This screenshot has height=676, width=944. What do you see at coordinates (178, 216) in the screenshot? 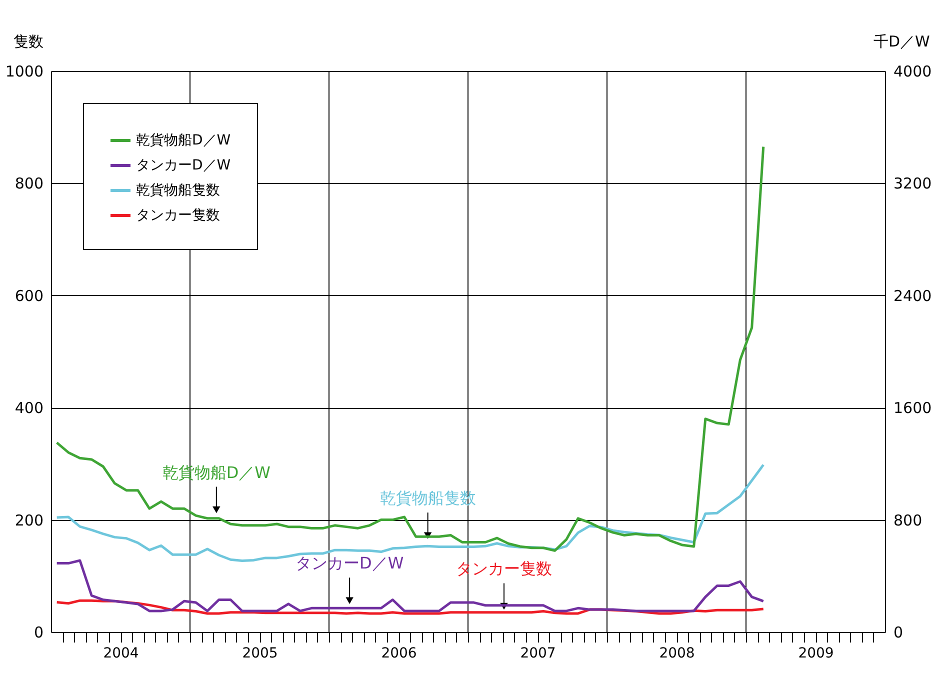
I see `legend-label: タンカー隻数` at bounding box center [178, 216].